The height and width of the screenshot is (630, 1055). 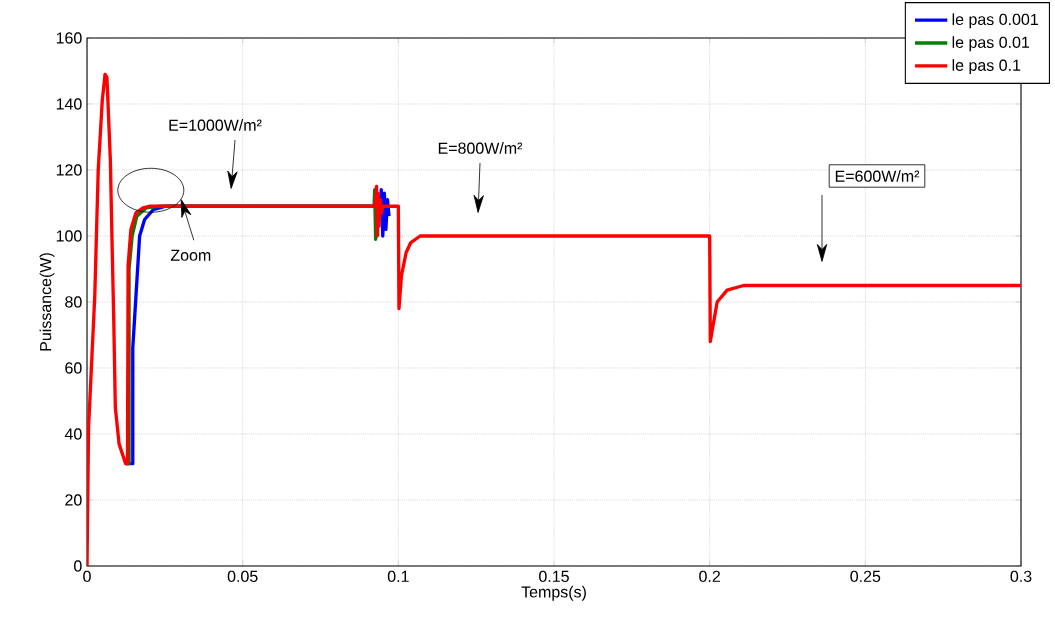 I want to click on y-tick-label: 120, so click(x=69, y=170).